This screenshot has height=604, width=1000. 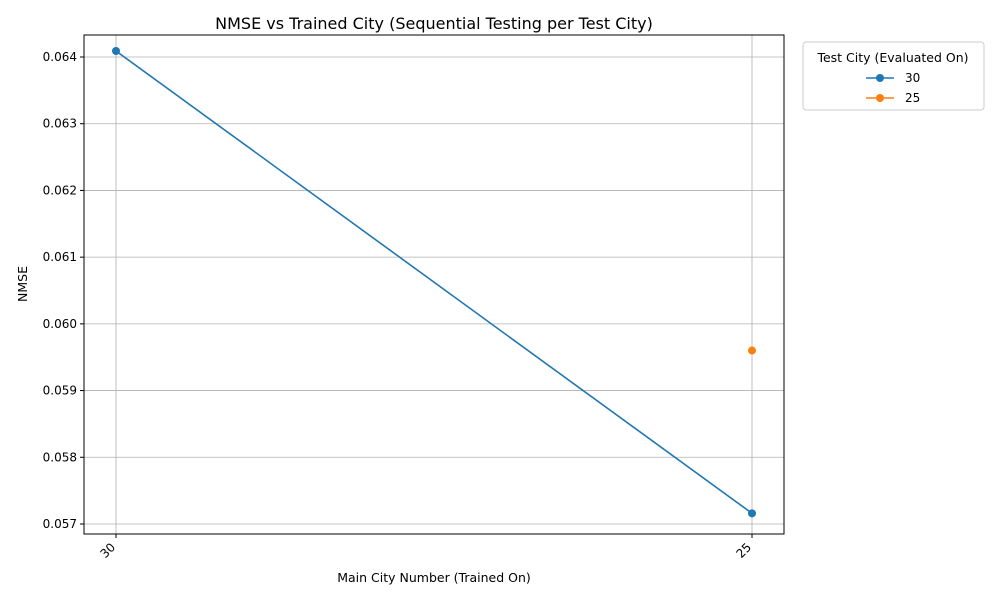 I want to click on legend-title: Test City (Evaluated On), so click(x=892, y=57).